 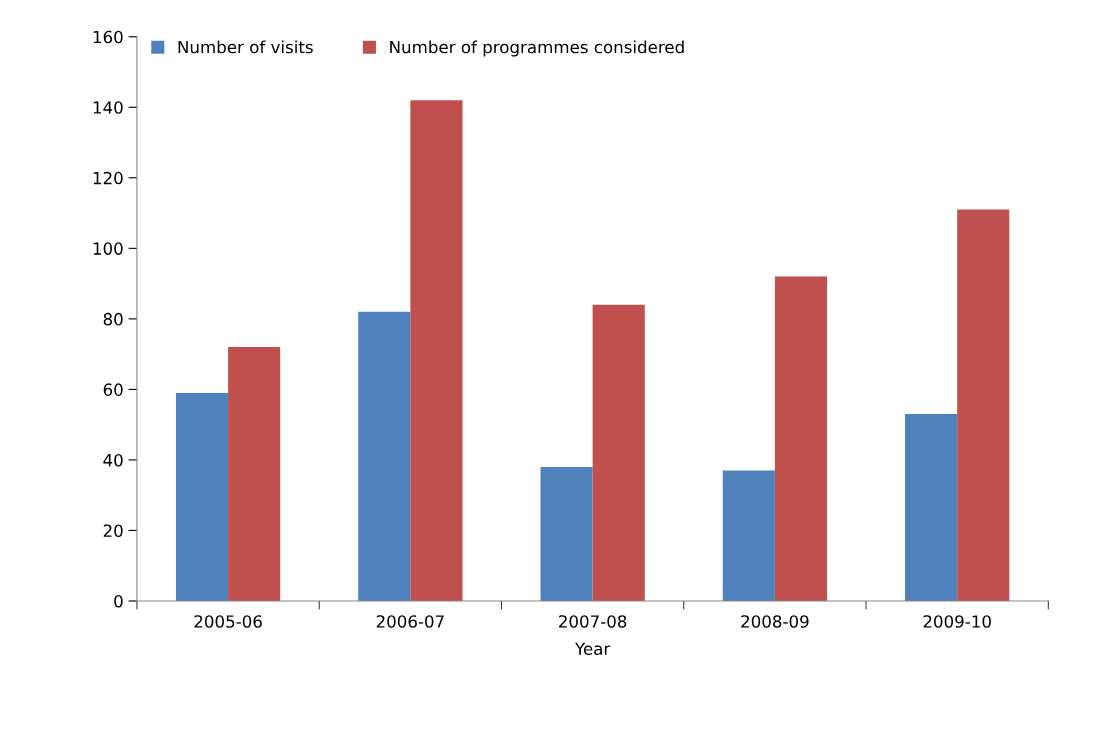 What do you see at coordinates (957, 621) in the screenshot?
I see `x-tick-label: 2009-10` at bounding box center [957, 621].